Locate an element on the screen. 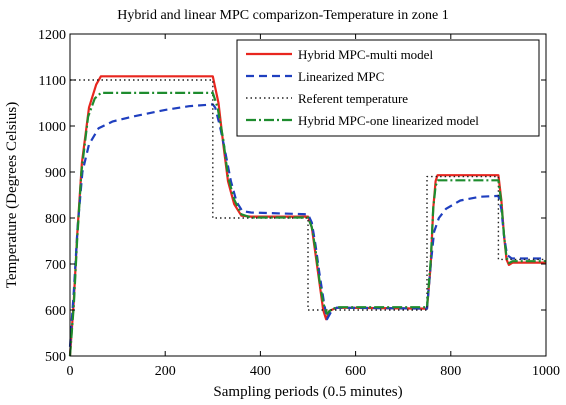 This screenshot has height=405, width=566. y-tick-label: 1100 is located at coordinates (52, 81).